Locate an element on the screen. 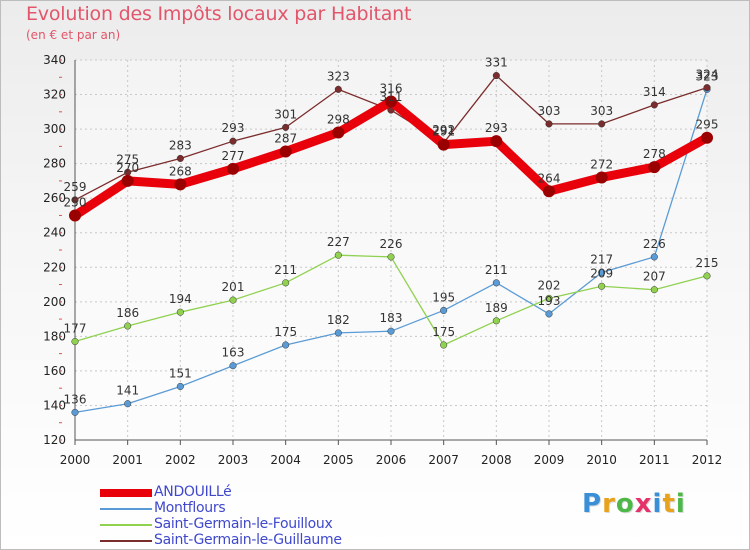 This screenshot has width=750, height=550. data-label: 177 is located at coordinates (75, 329).